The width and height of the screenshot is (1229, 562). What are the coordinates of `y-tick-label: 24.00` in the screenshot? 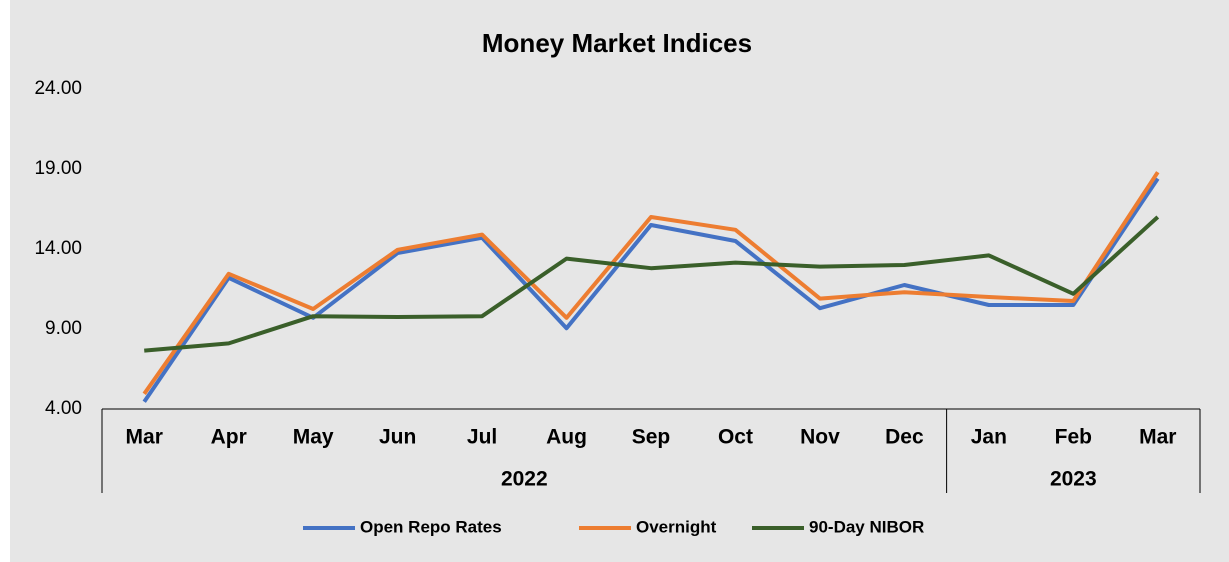 It's located at (58, 88).